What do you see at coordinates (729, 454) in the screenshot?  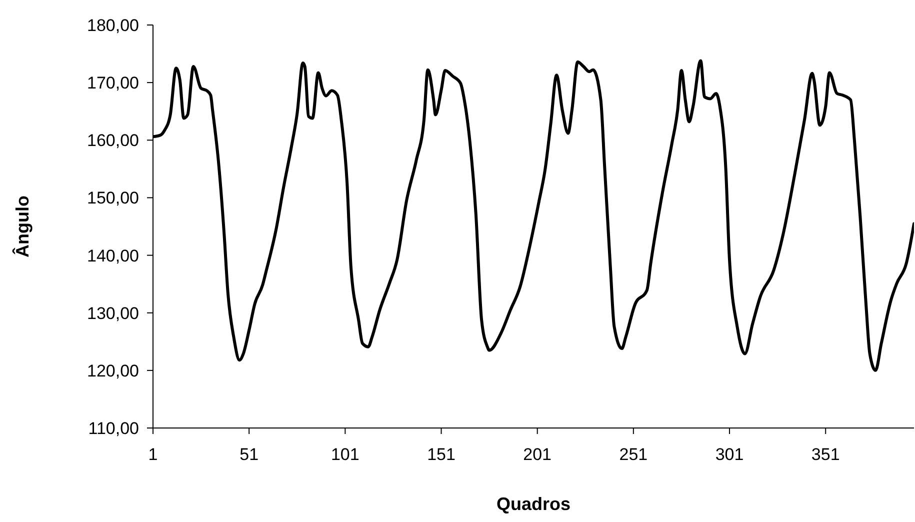 I see `x-tick-label: 301` at bounding box center [729, 454].